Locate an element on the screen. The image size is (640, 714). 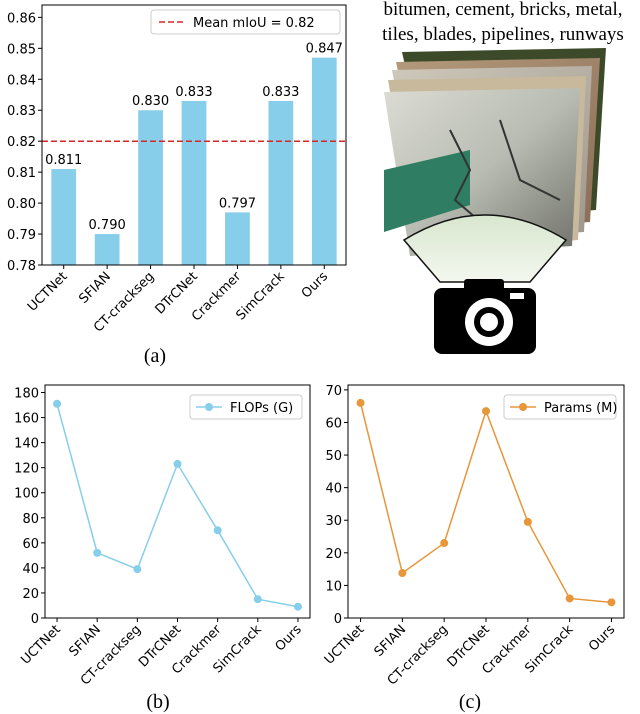
illustration-text: bitumen, cement, bricks, metal, is located at coordinates (502, 10).